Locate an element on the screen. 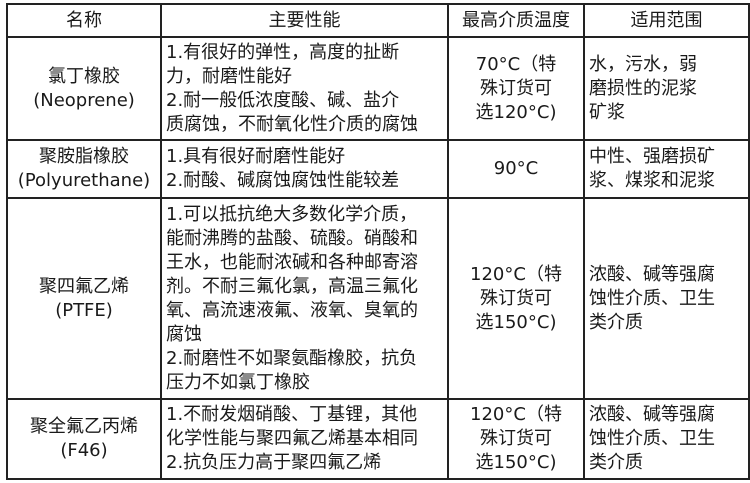 Image resolution: width=750 pixels, height=483 pixels. cell-max-temp: 70°C（特 殊订货可 选120°C) is located at coordinates (516, 88).